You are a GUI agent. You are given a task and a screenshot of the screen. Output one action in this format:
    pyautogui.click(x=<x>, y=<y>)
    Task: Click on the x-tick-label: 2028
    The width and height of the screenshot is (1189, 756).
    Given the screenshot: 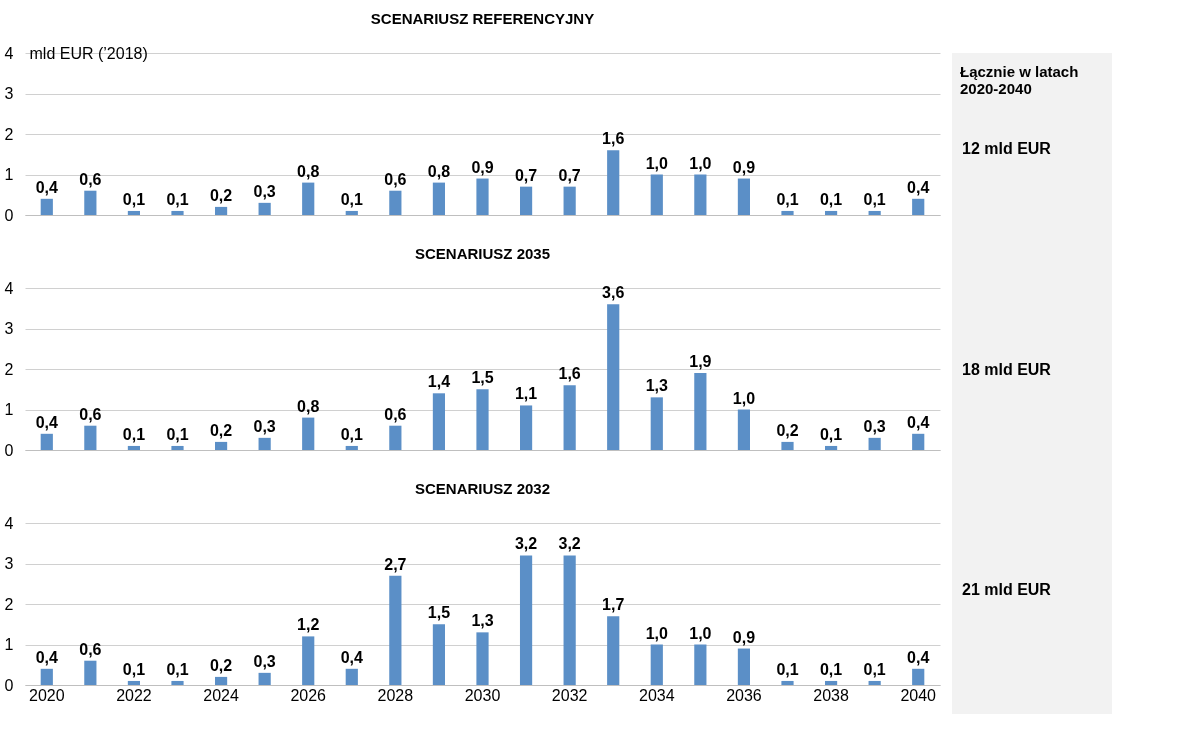 What is the action you would take?
    pyautogui.click(x=395, y=695)
    